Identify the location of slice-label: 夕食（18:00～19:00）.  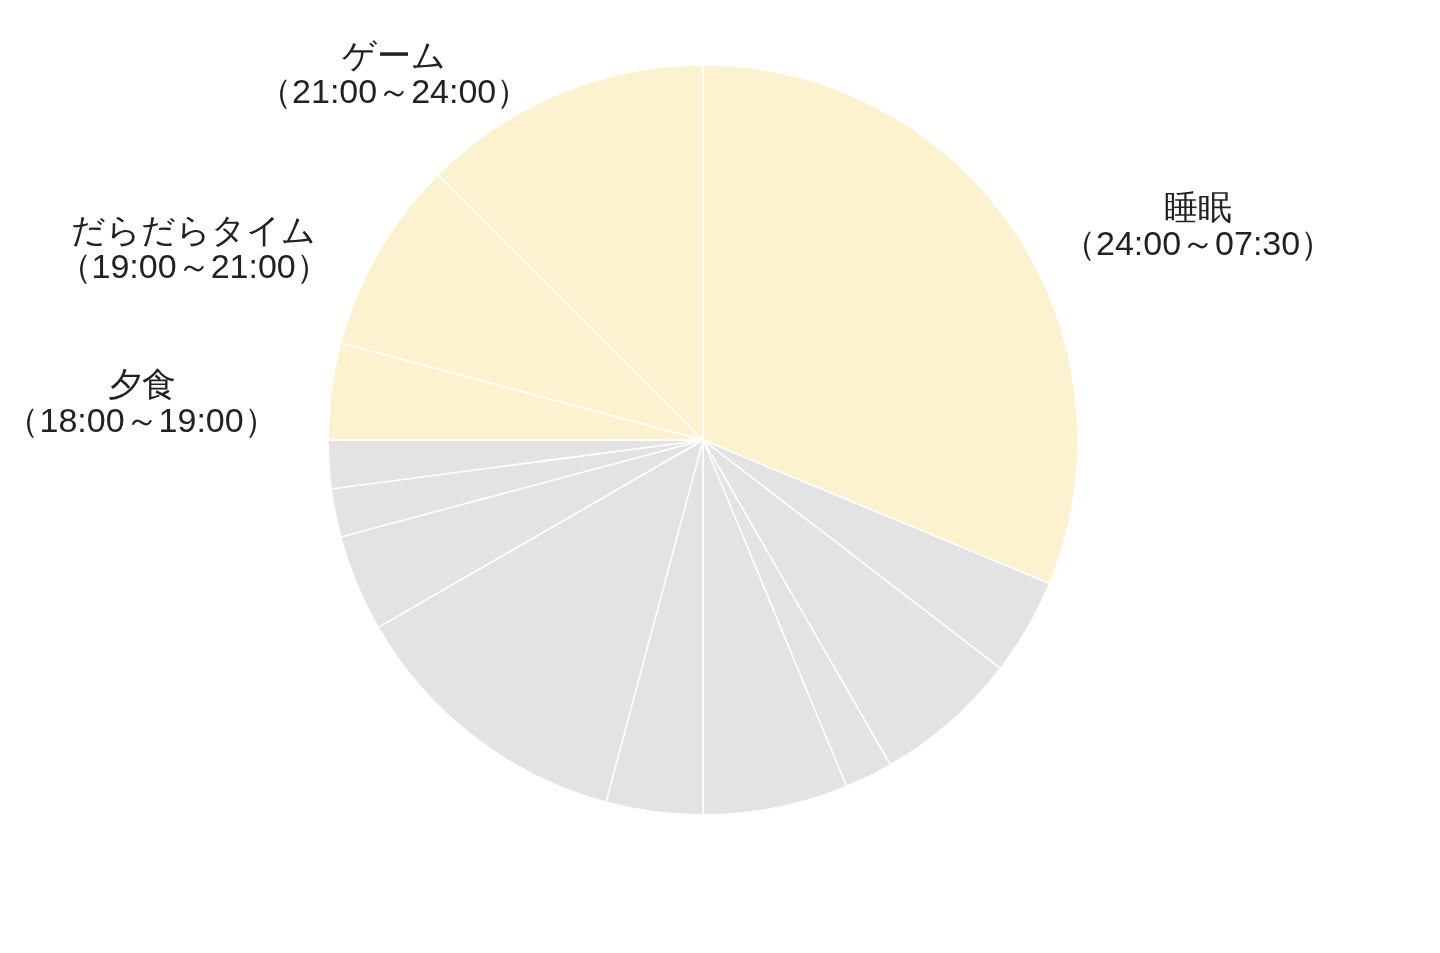
(141, 401).